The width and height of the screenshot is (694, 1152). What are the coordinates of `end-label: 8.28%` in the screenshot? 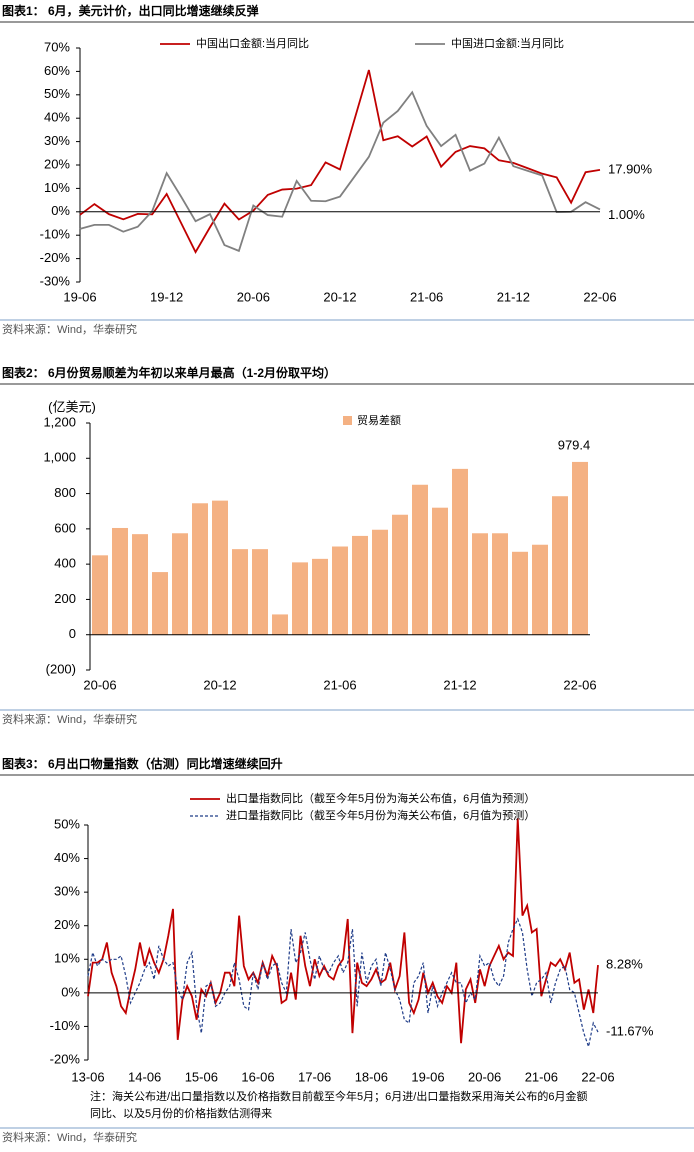 It's located at (624, 963).